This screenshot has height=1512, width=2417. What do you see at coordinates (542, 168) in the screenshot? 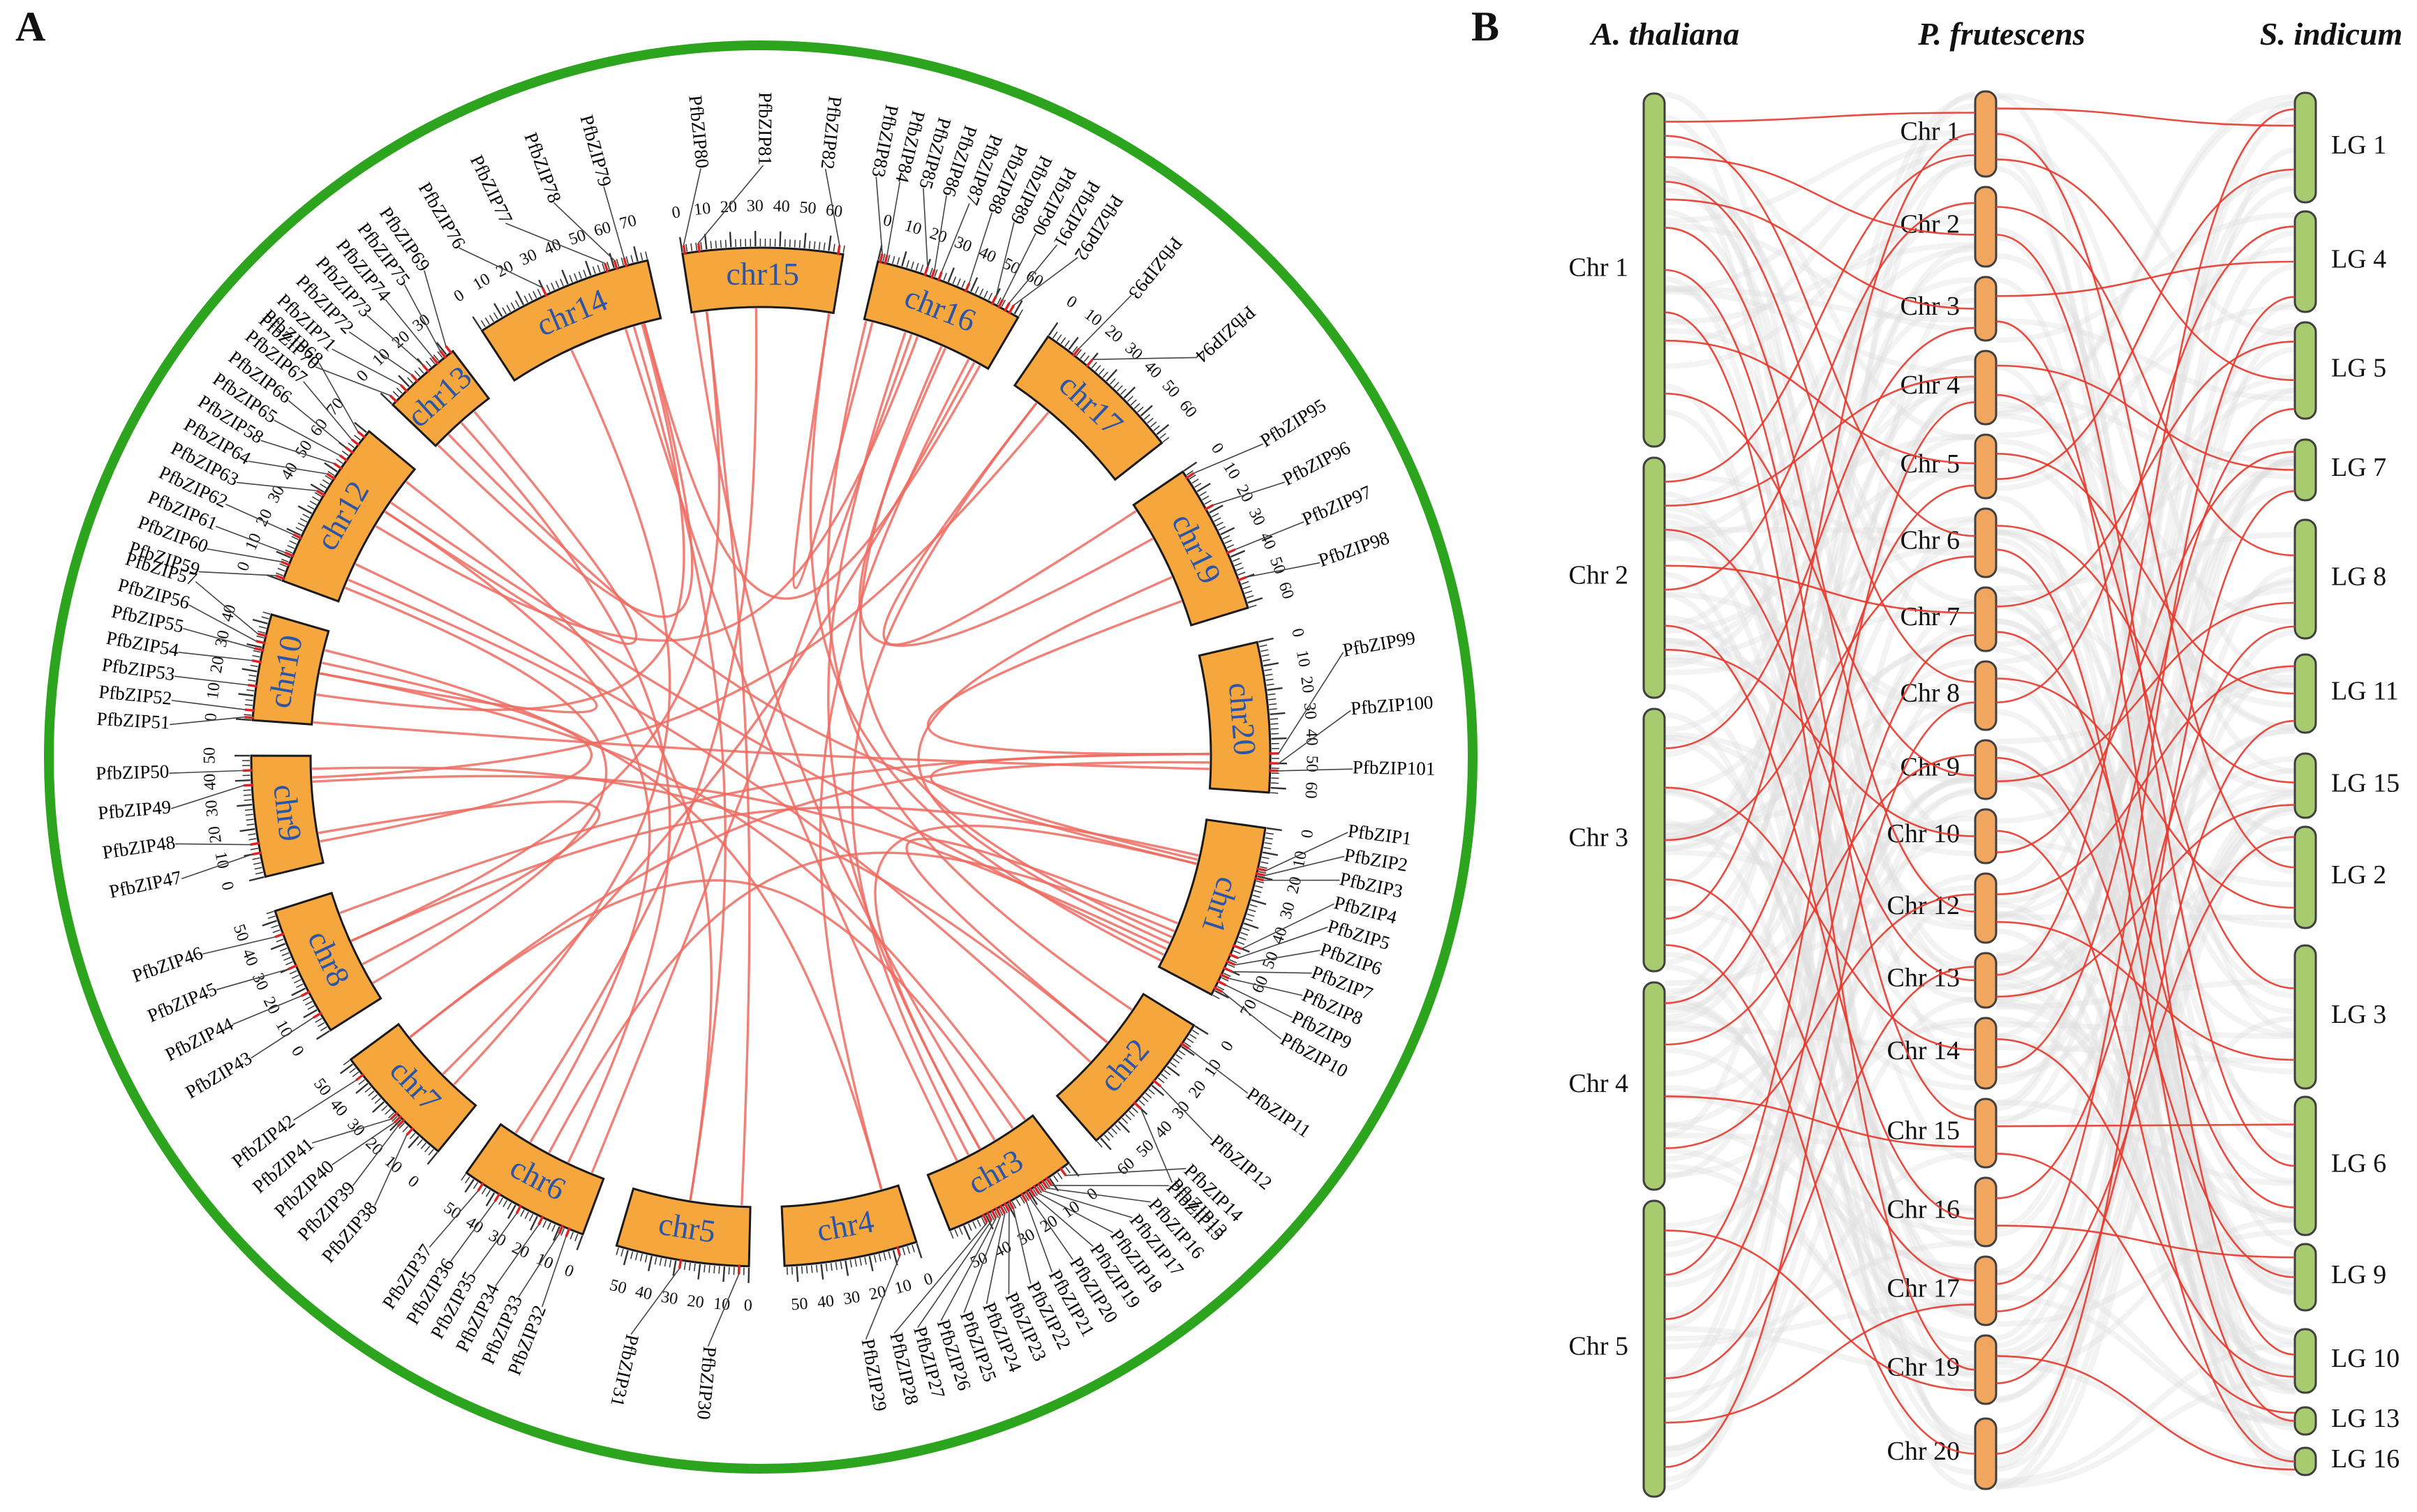
I see `gene-label-PfbZIP78: PfbZIP78` at bounding box center [542, 168].